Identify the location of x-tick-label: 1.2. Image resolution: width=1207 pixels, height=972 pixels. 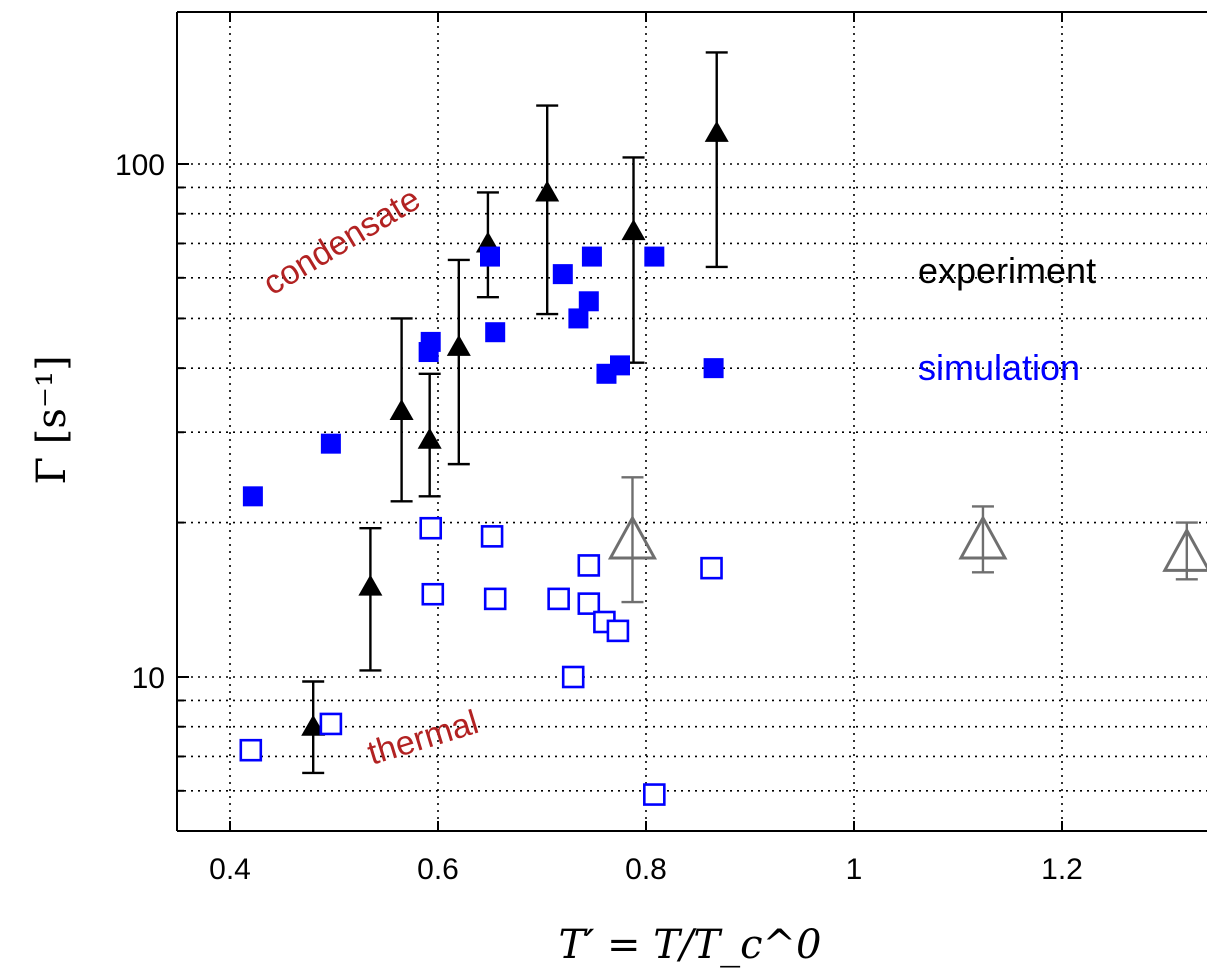
(1062, 869).